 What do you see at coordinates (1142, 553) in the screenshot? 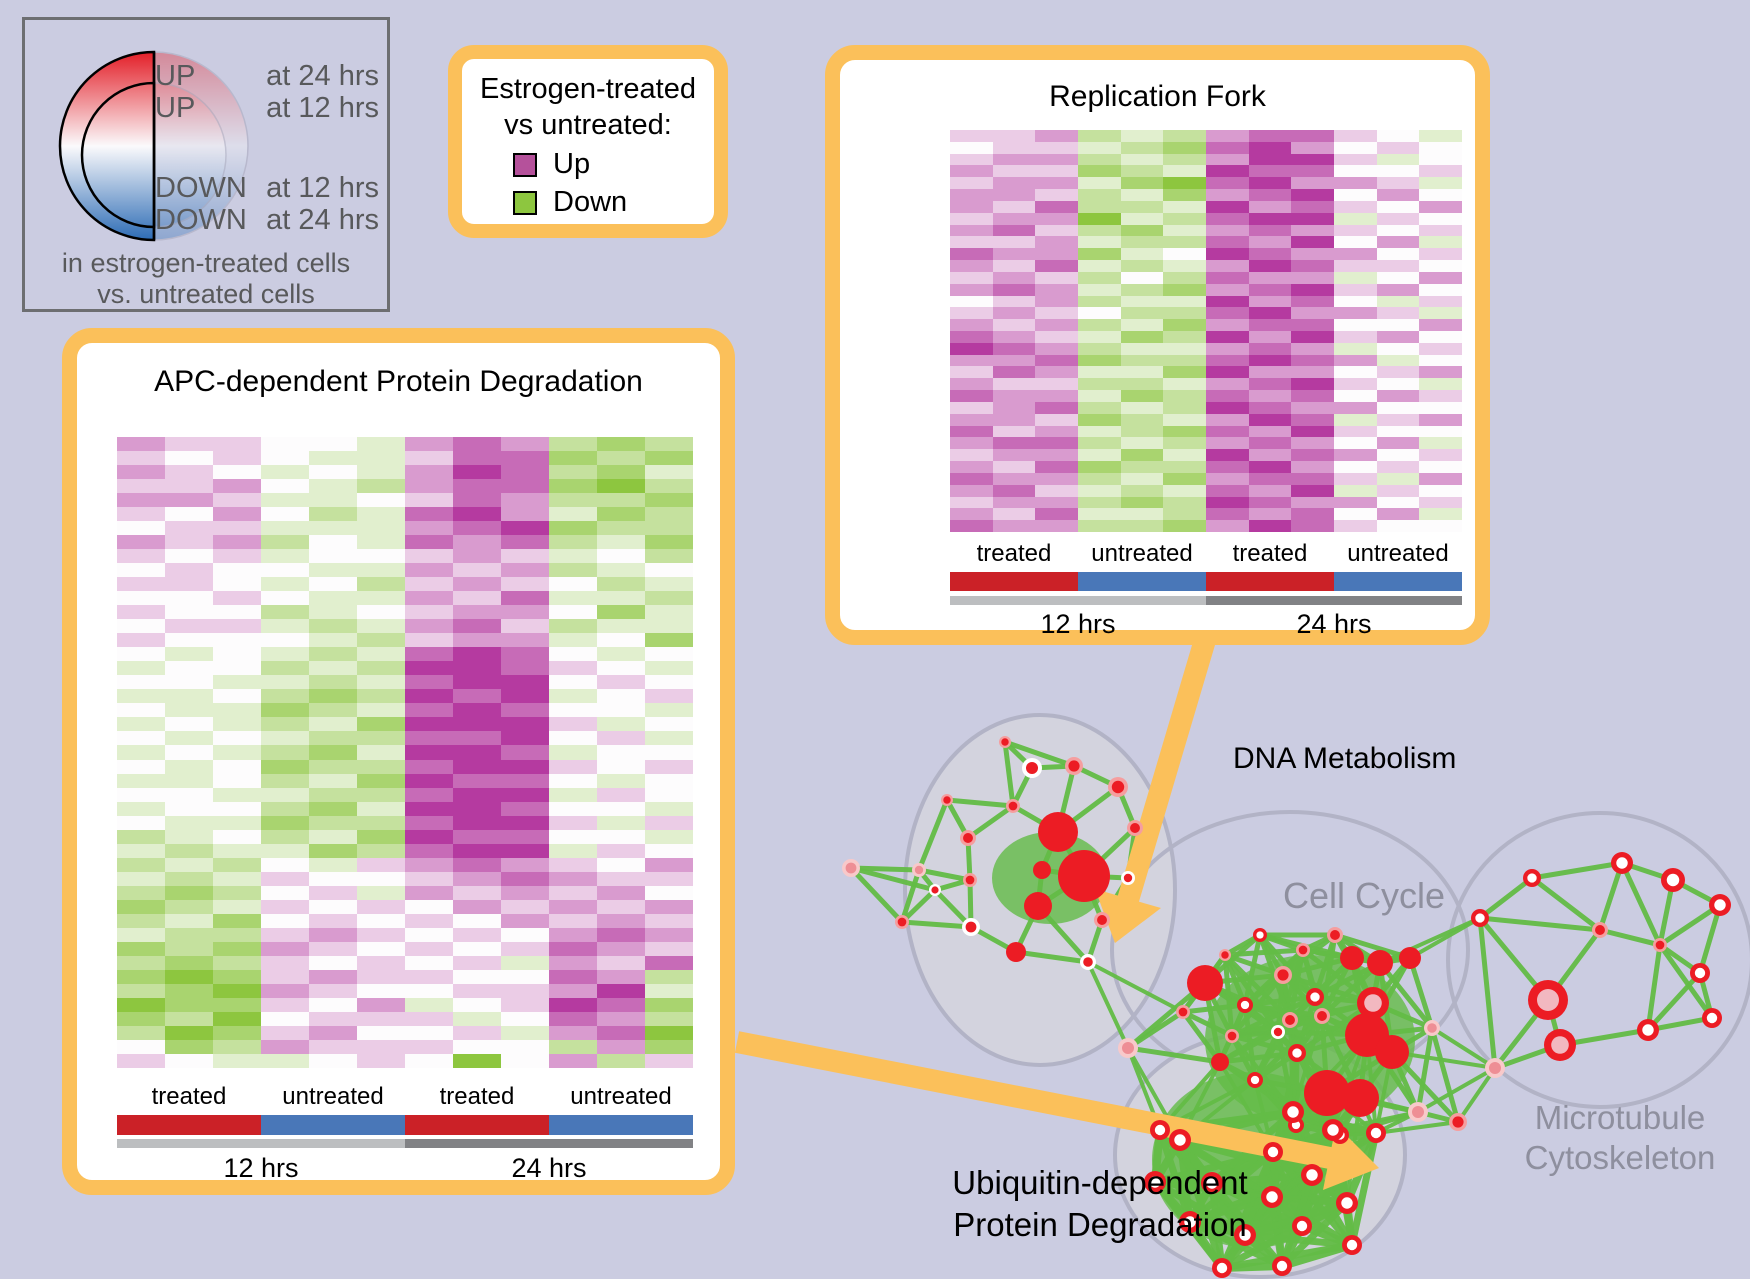
I see `rf-cond-untreated-12: untreated` at bounding box center [1142, 553].